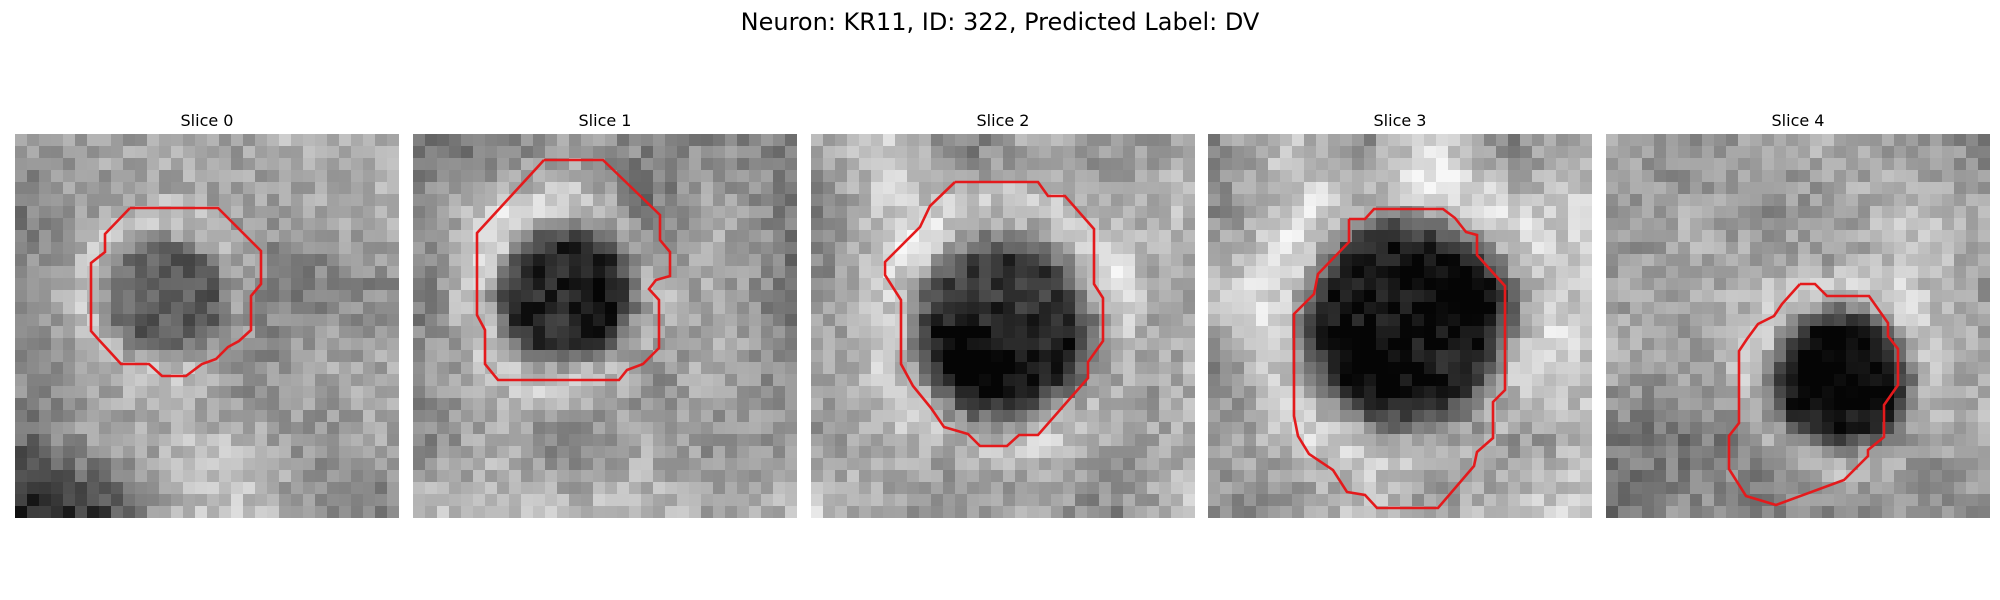  I want to click on slice-title-1: Slice 1, so click(605, 120).